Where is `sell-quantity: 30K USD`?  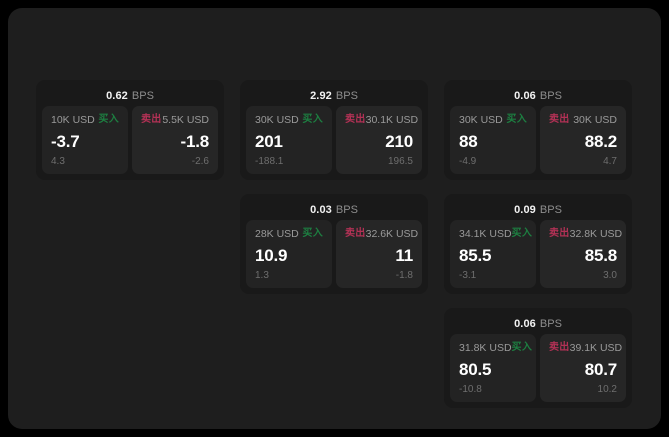
sell-quantity: 30K USD is located at coordinates (595, 119).